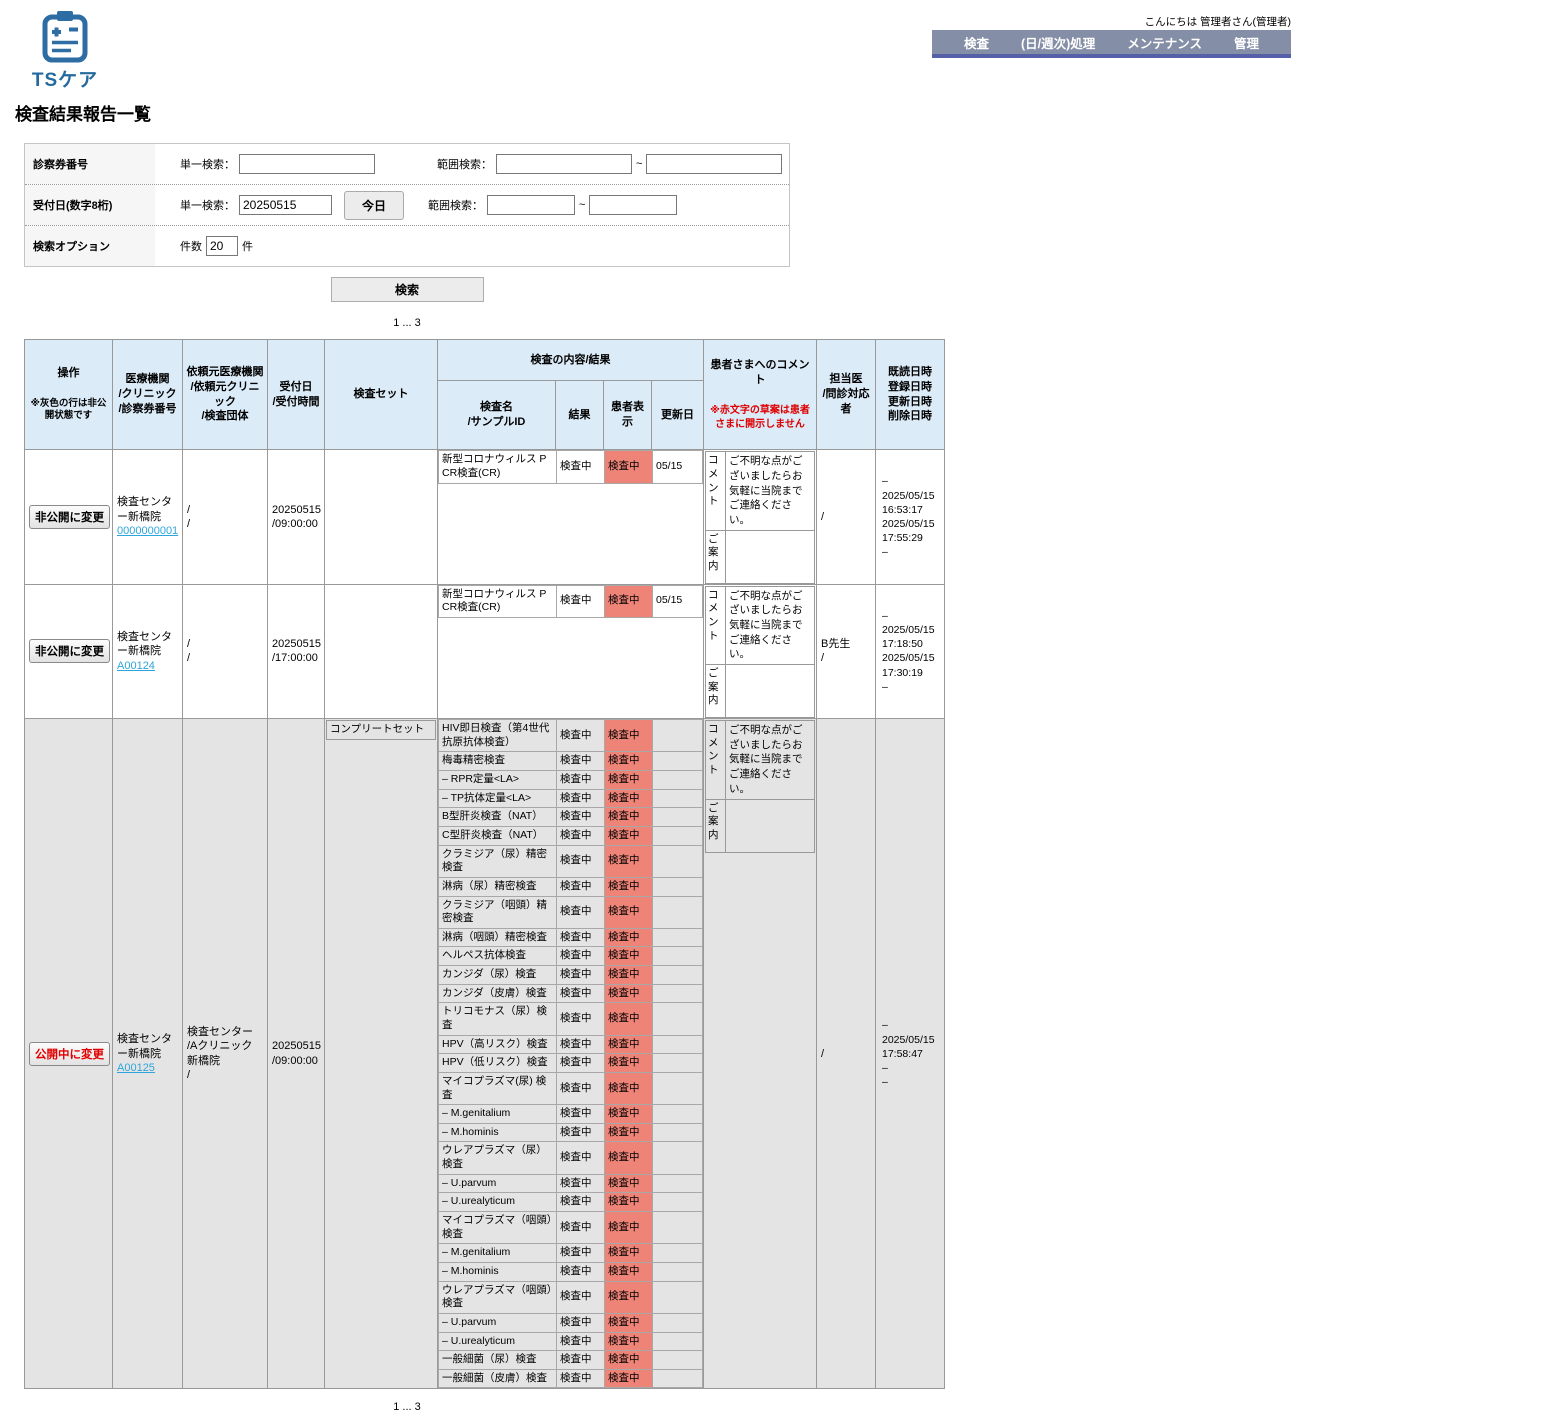 This screenshot has width=1555, height=1423. Describe the element at coordinates (714, 164) in the screenshot. I see `card-number-range-to-input` at that location.